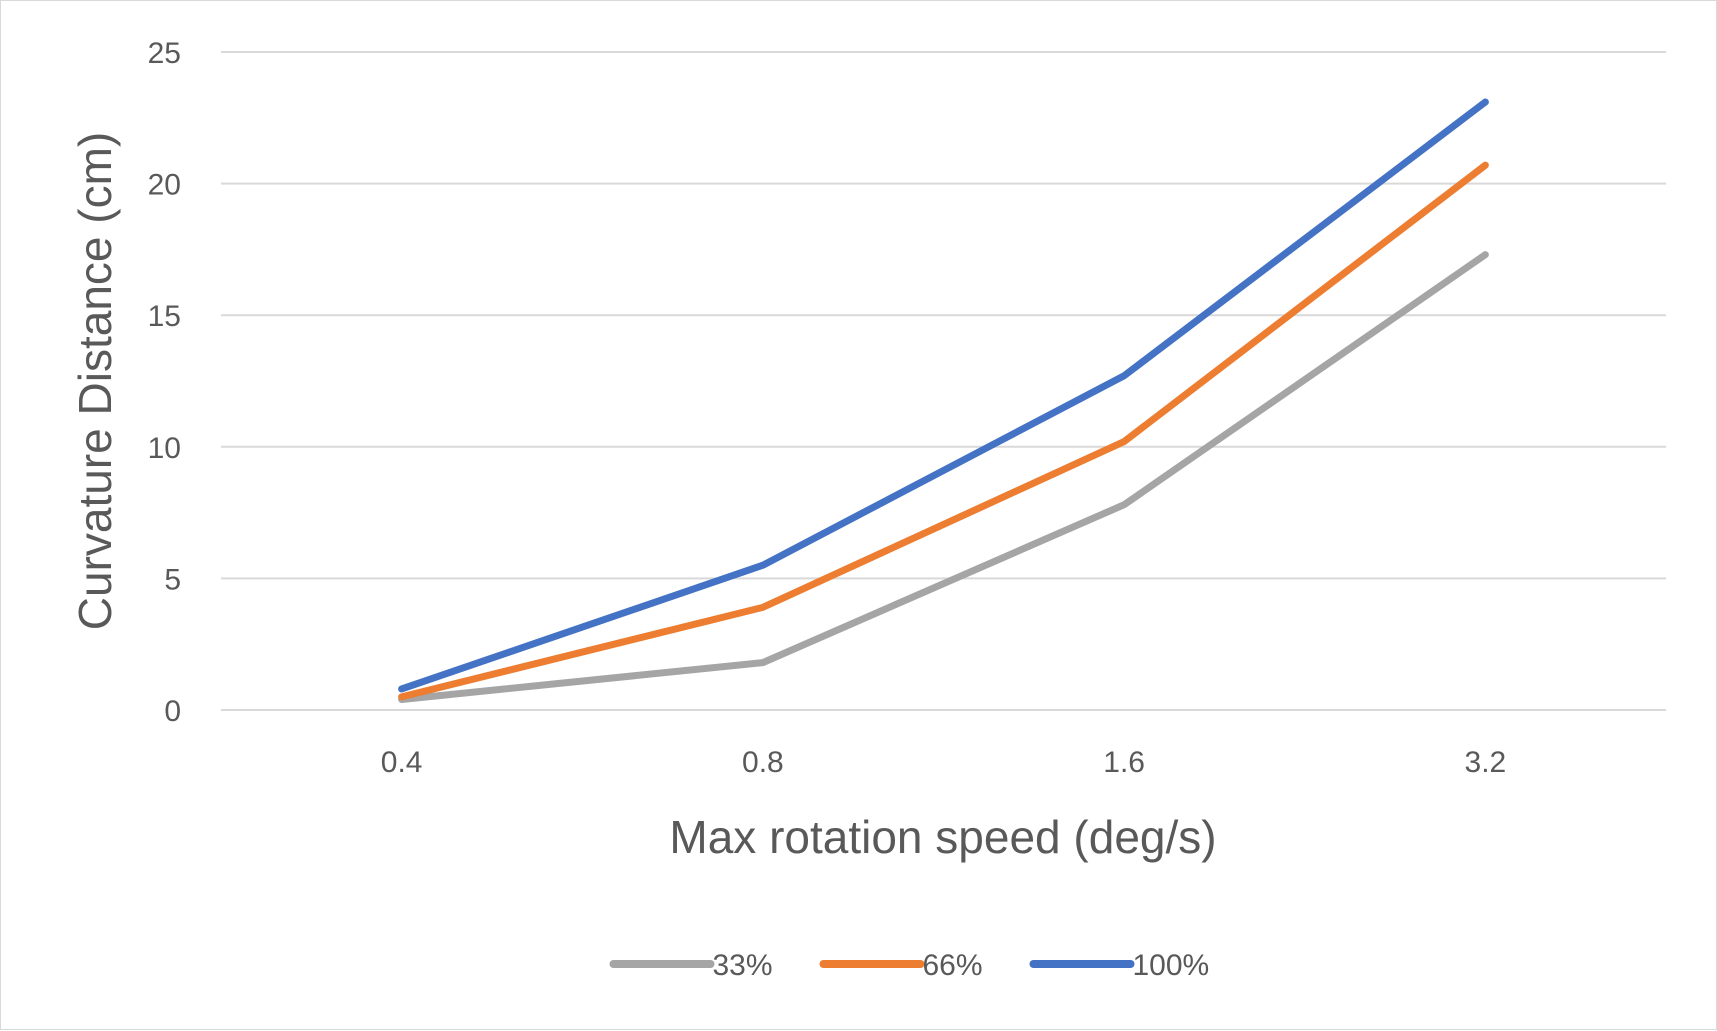 The image size is (1717, 1031). Describe the element at coordinates (164, 53) in the screenshot. I see `y-tick-label: 25` at that location.